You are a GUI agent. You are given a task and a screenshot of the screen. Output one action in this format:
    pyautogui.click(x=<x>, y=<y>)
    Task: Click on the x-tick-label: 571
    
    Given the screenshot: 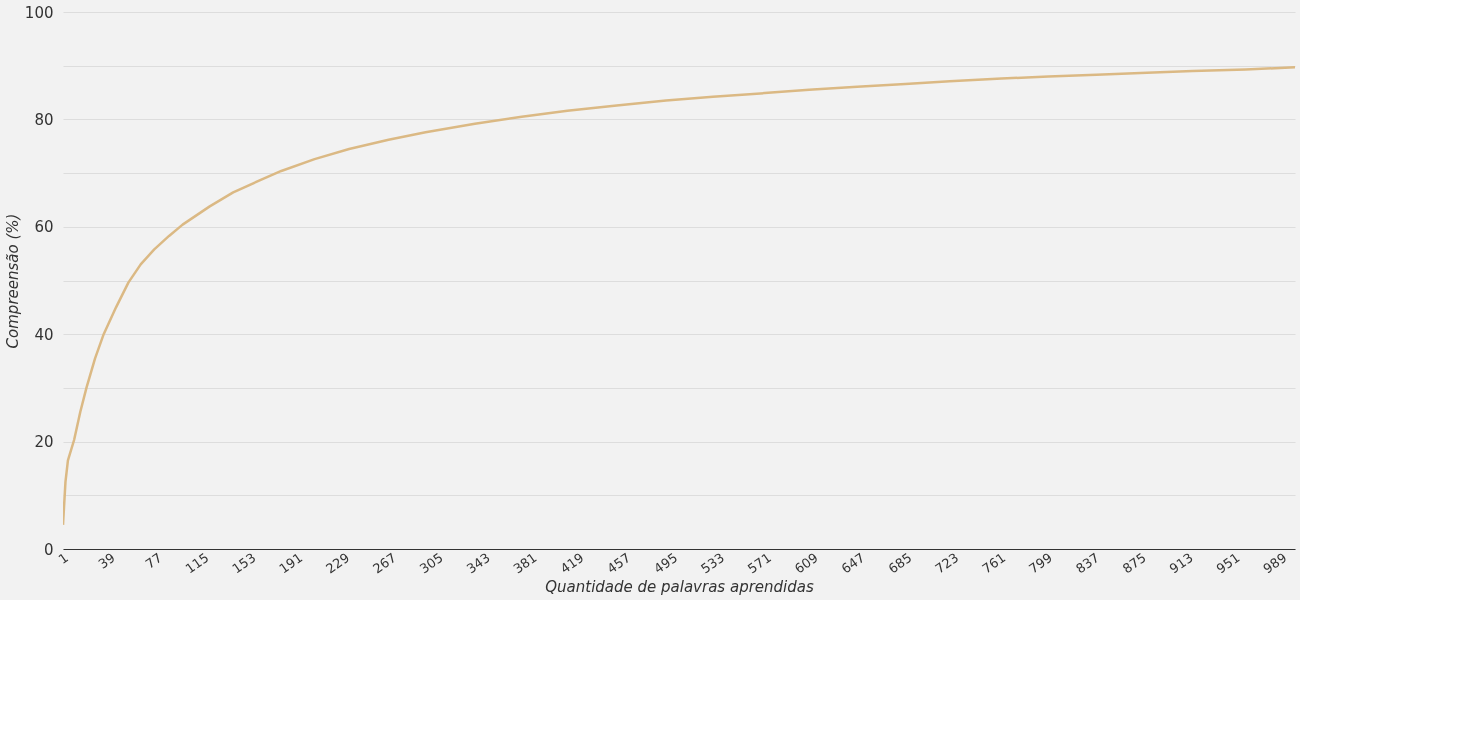 What is the action you would take?
    pyautogui.click(x=759, y=563)
    